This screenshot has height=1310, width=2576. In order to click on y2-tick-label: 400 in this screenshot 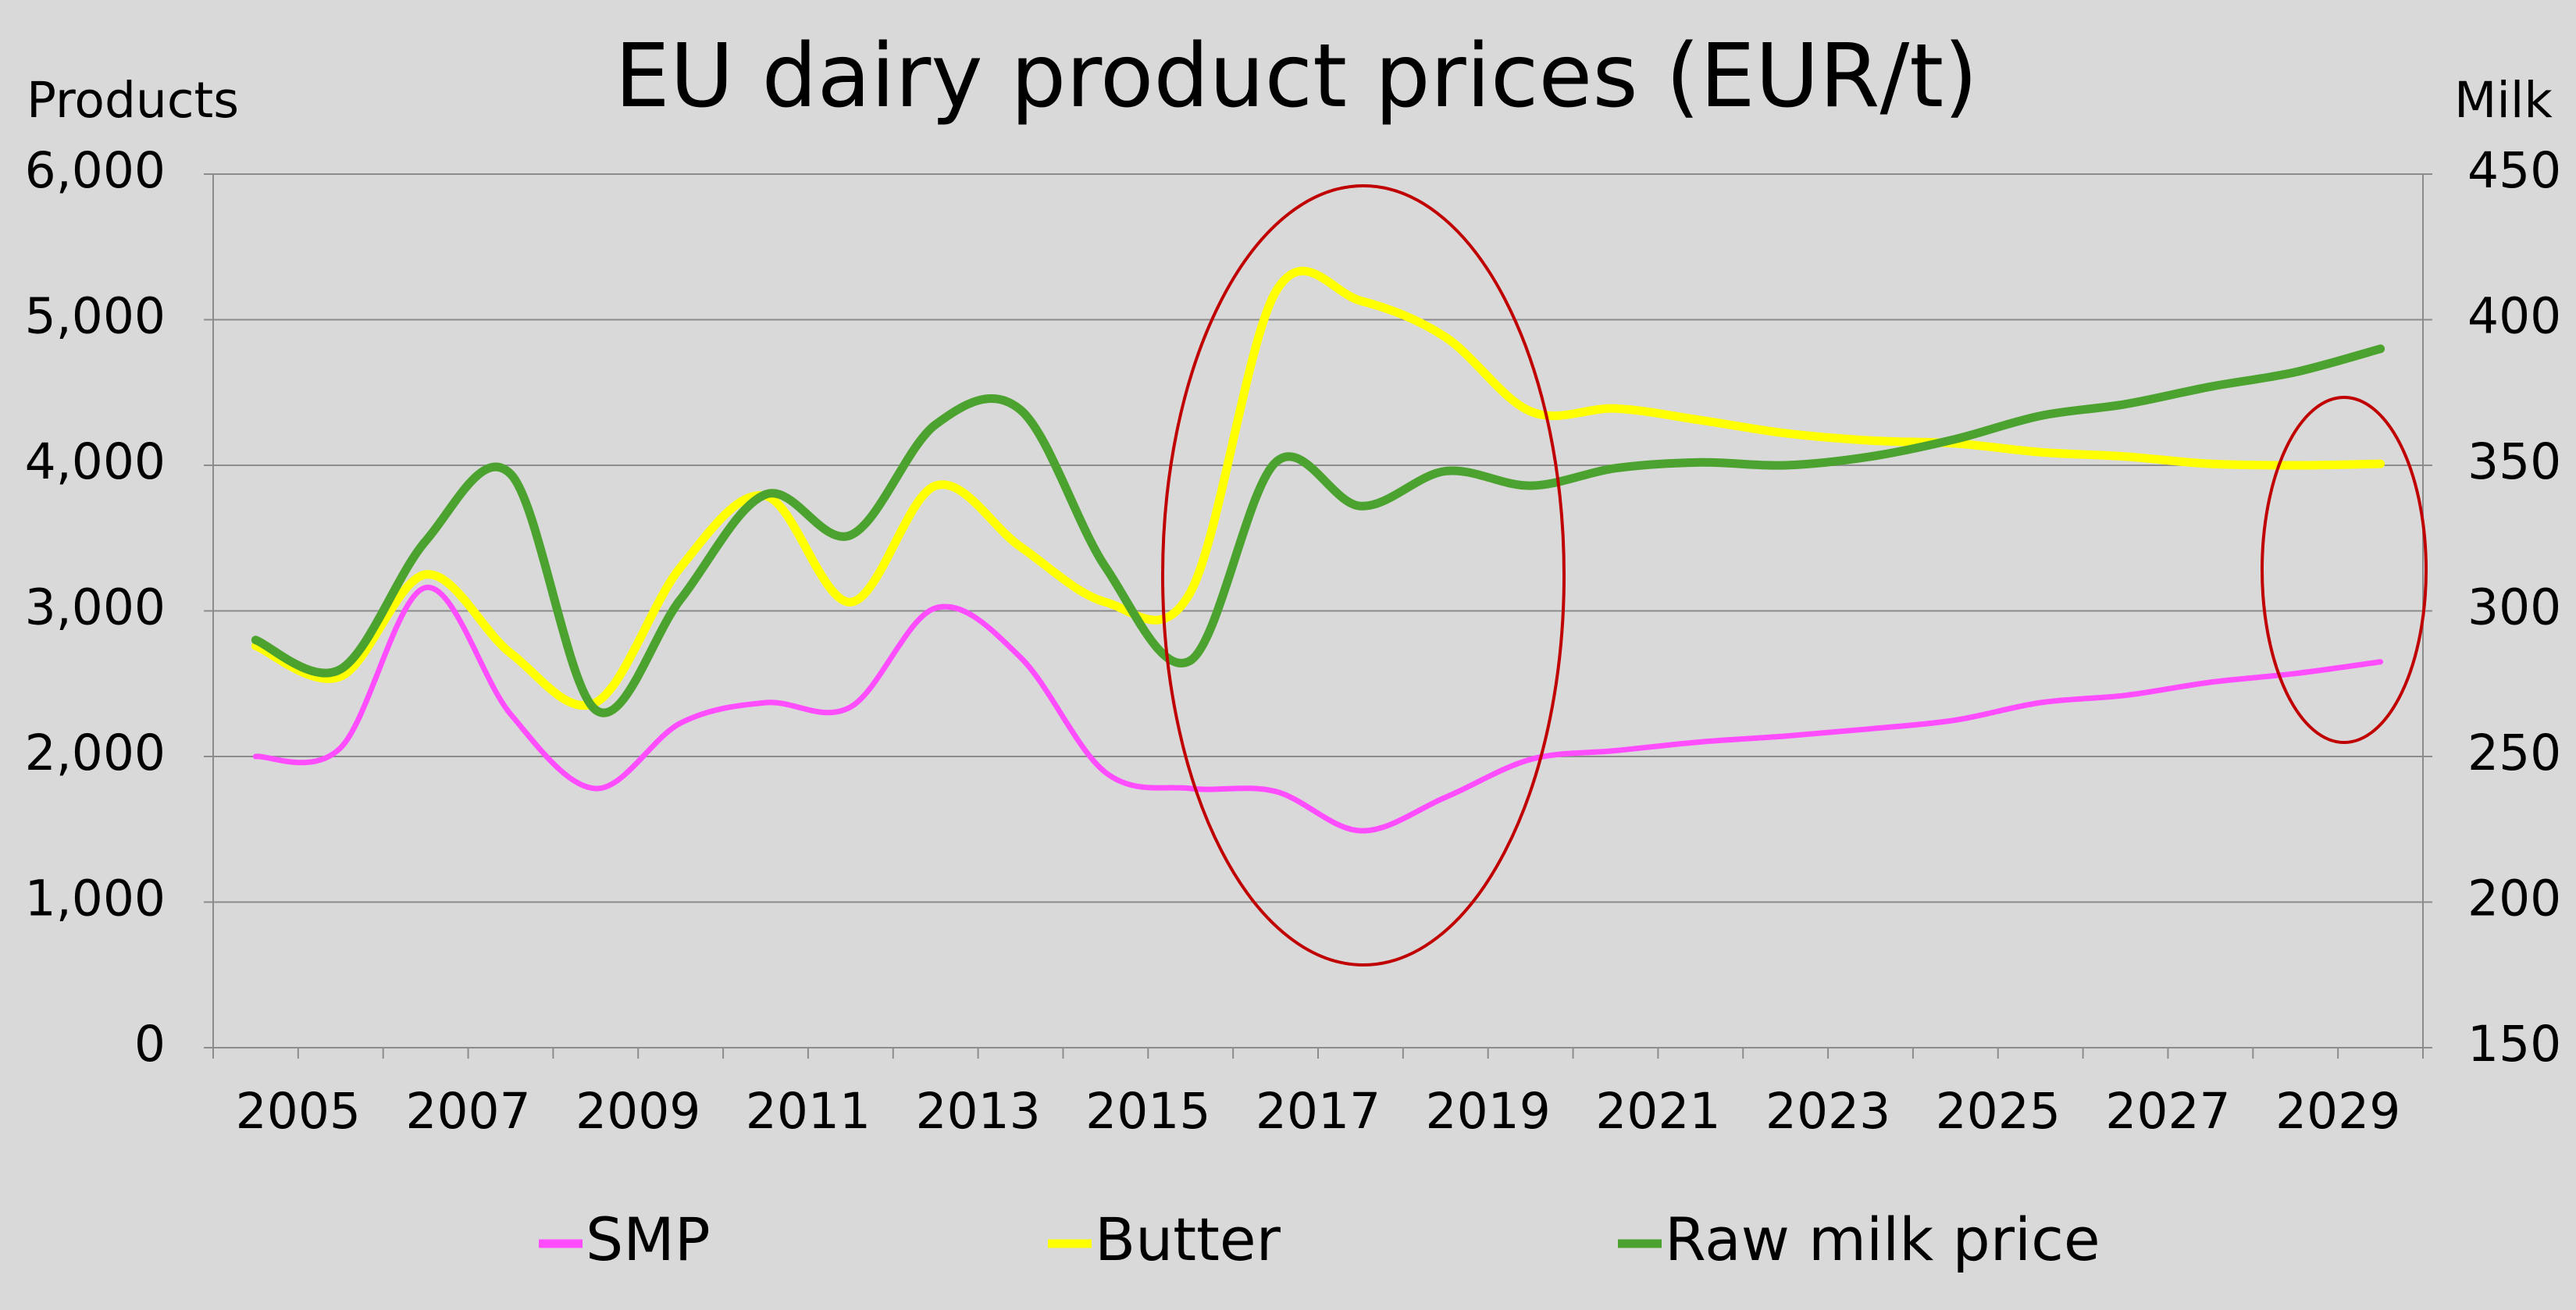, I will do `click(2514, 316)`.